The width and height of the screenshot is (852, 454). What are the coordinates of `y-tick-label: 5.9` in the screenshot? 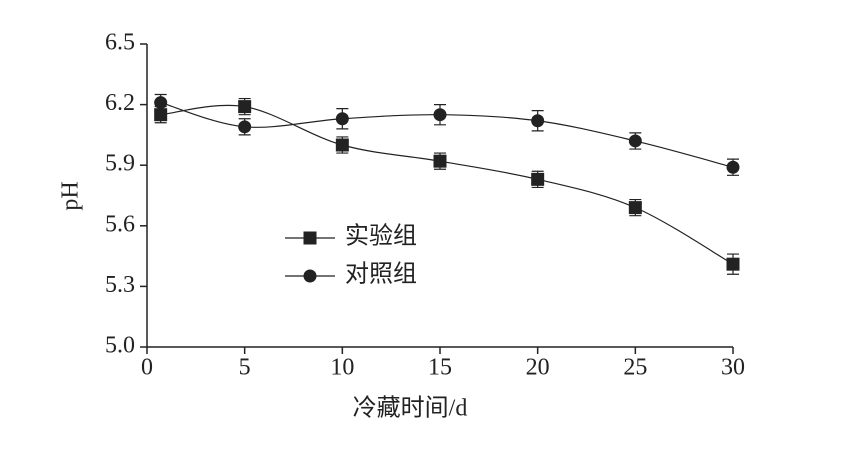 It's located at (120, 164).